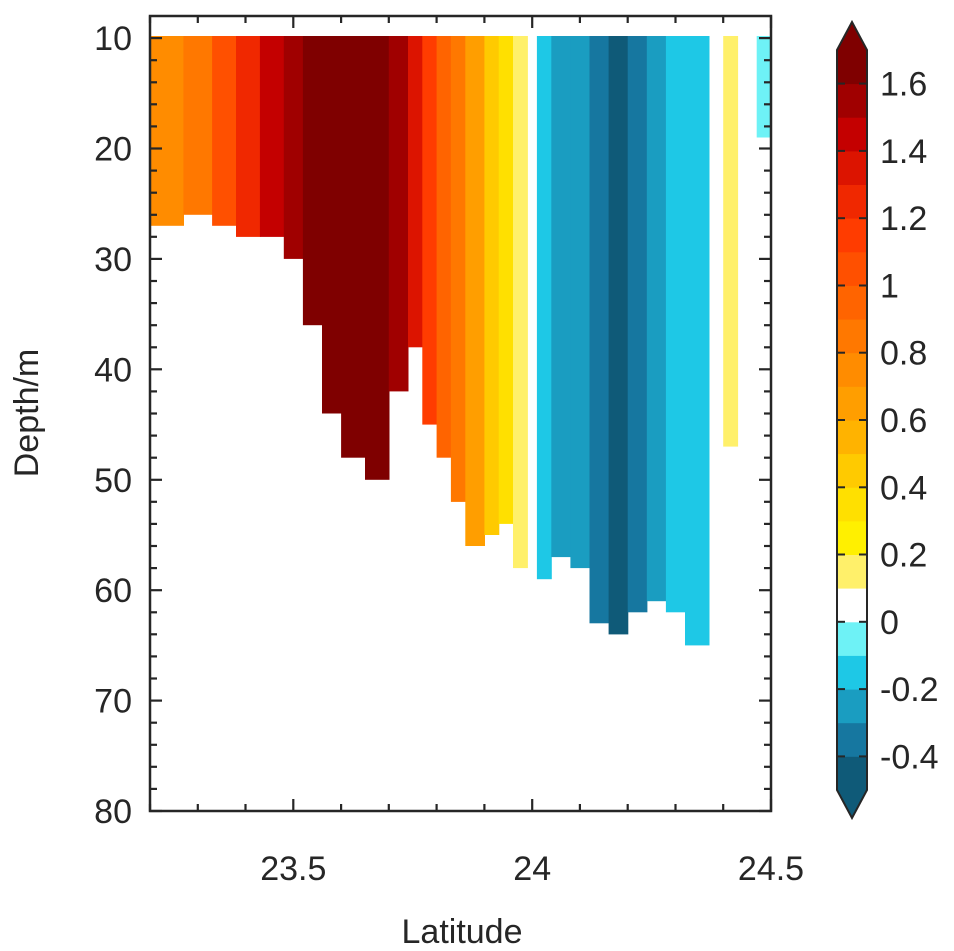  Describe the element at coordinates (903, 354) in the screenshot. I see `colorbar-tick-label: 0.8` at that location.